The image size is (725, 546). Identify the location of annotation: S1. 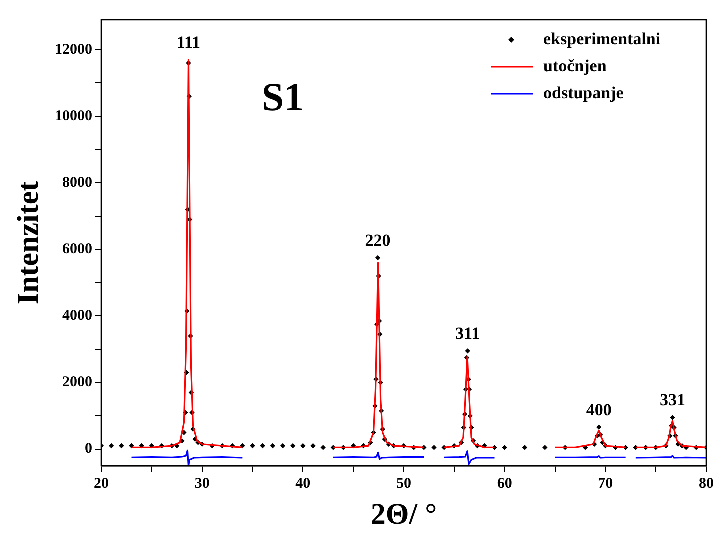
(283, 97).